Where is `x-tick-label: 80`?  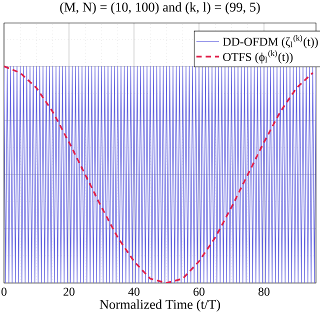
x-tick-label: 80 is located at coordinates (264, 292).